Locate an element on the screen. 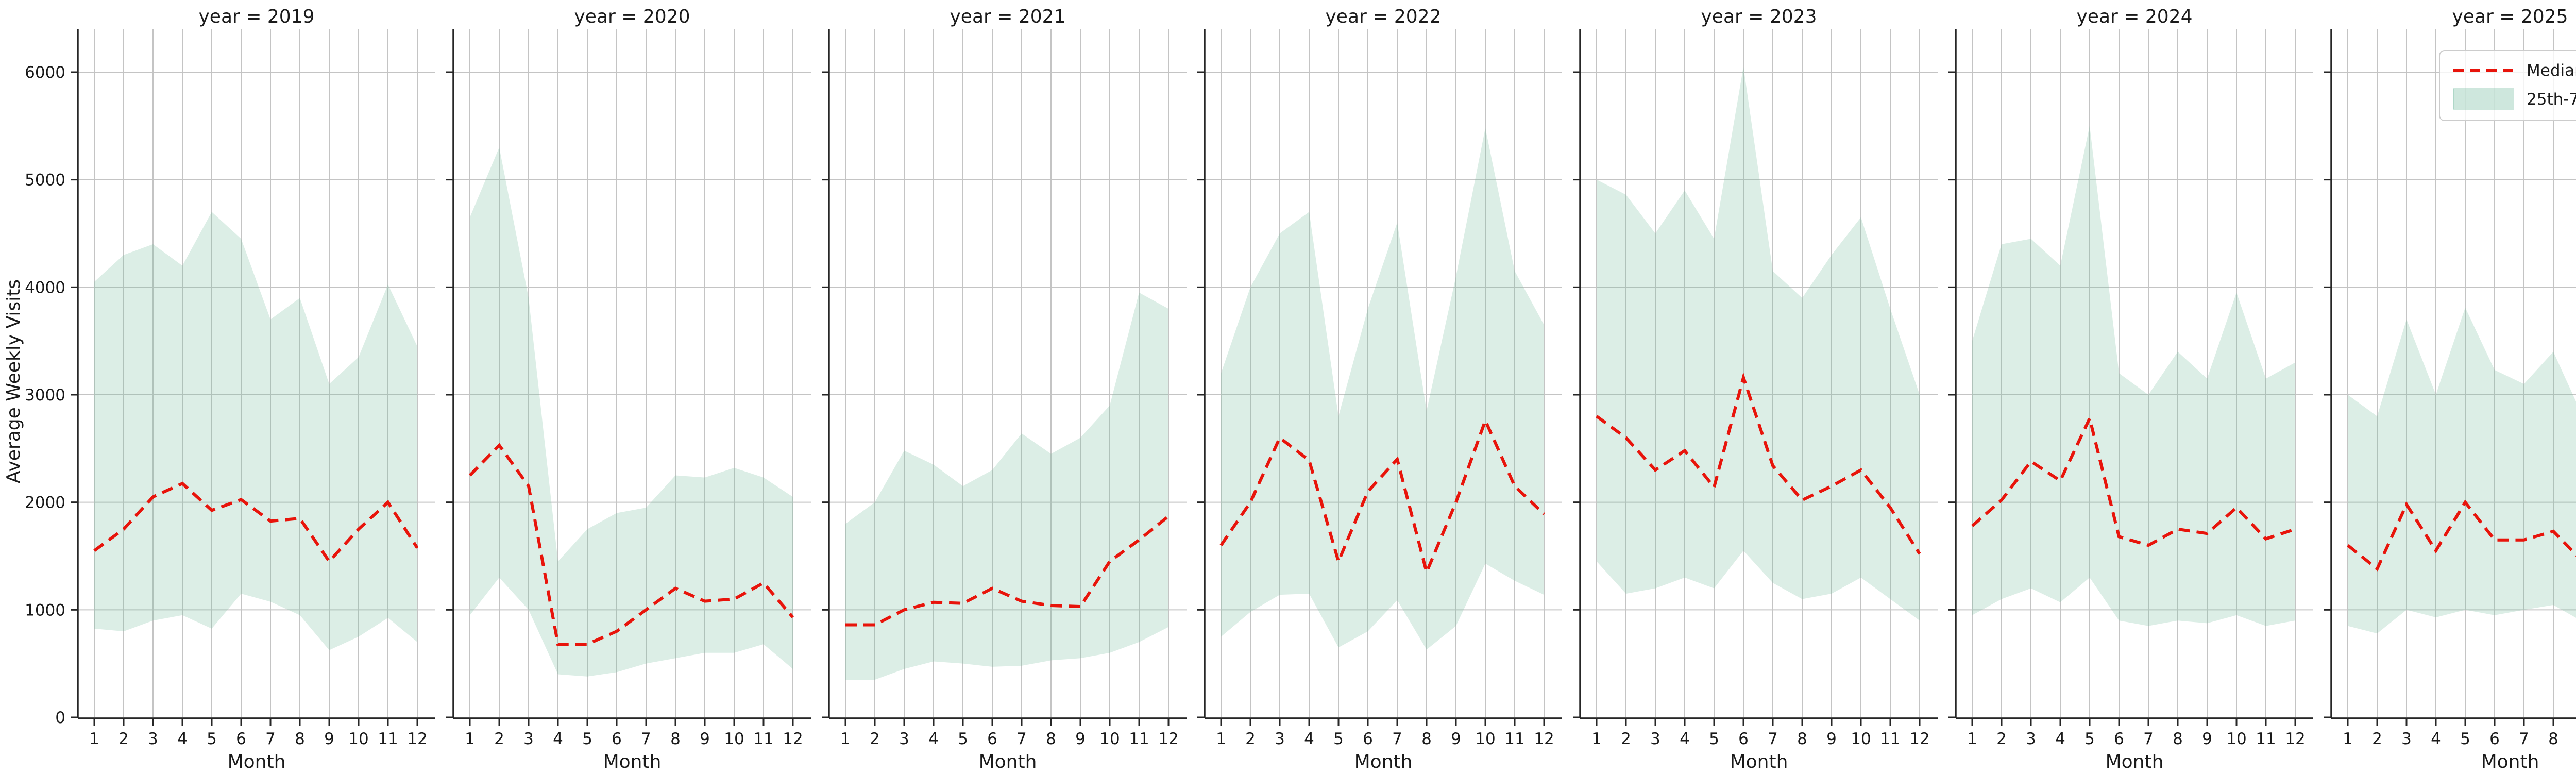 The image size is (2576, 773). facet-title: year = 2020 is located at coordinates (632, 16).